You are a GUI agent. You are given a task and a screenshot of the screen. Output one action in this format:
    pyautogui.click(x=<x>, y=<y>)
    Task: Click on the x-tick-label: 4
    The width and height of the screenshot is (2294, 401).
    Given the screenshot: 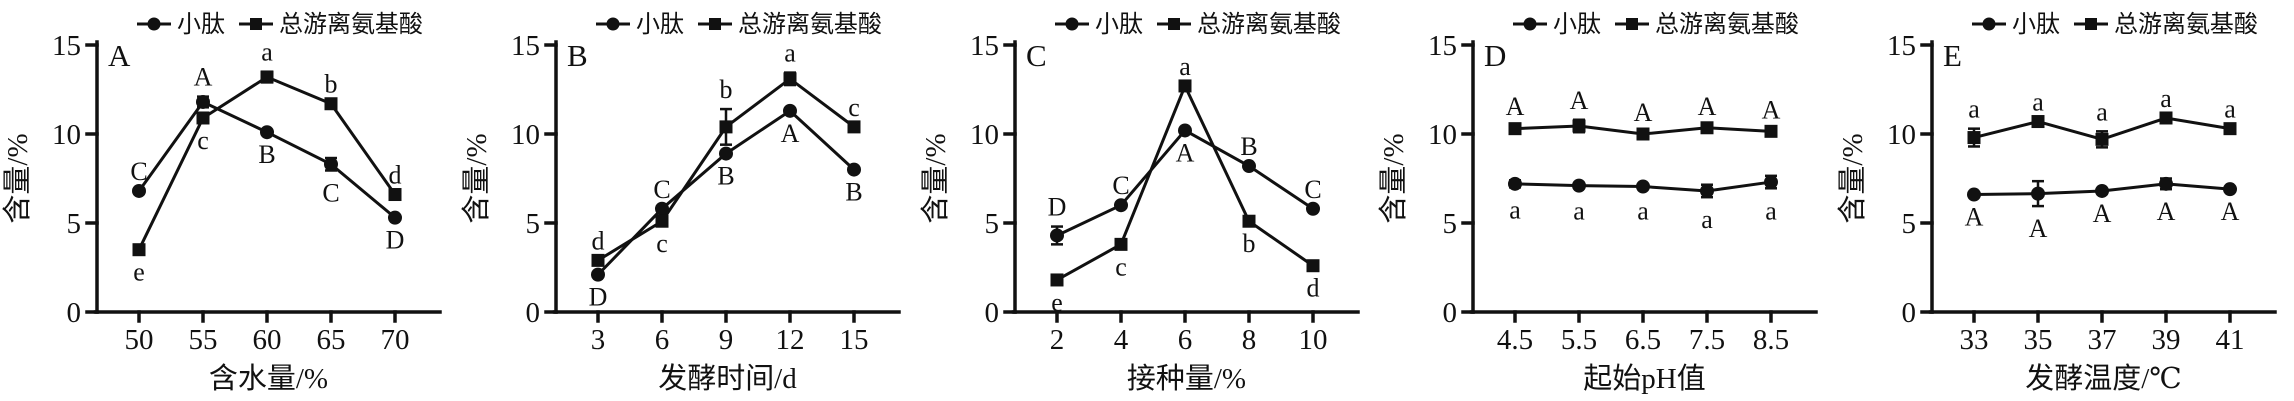 What is the action you would take?
    pyautogui.click(x=1120, y=340)
    